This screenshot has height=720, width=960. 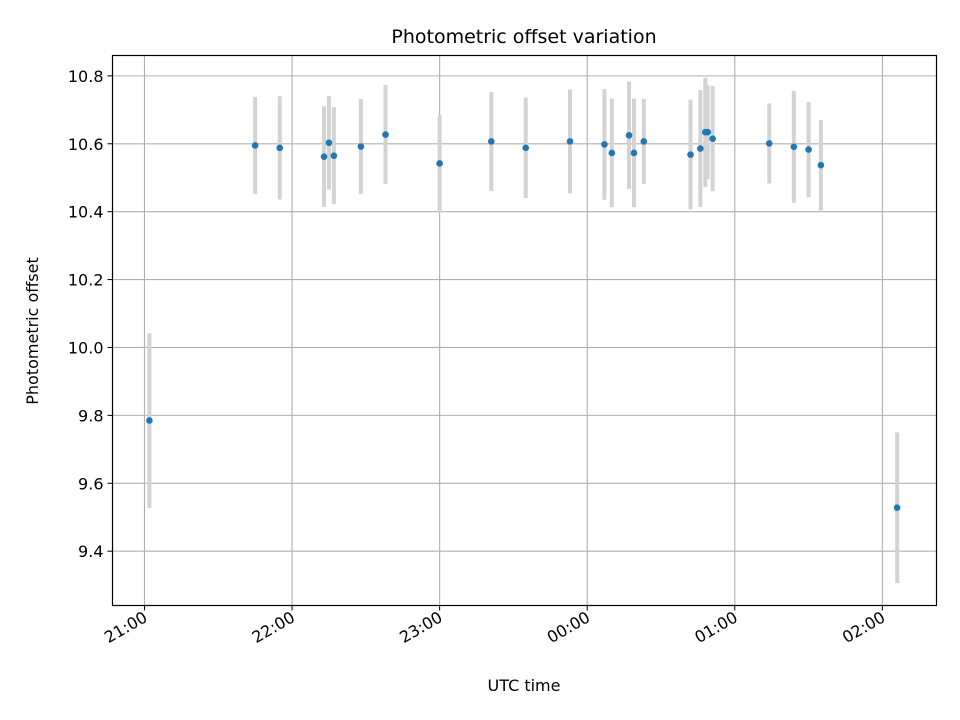 I want to click on chart-title: Photometric offset variation, so click(x=523, y=37).